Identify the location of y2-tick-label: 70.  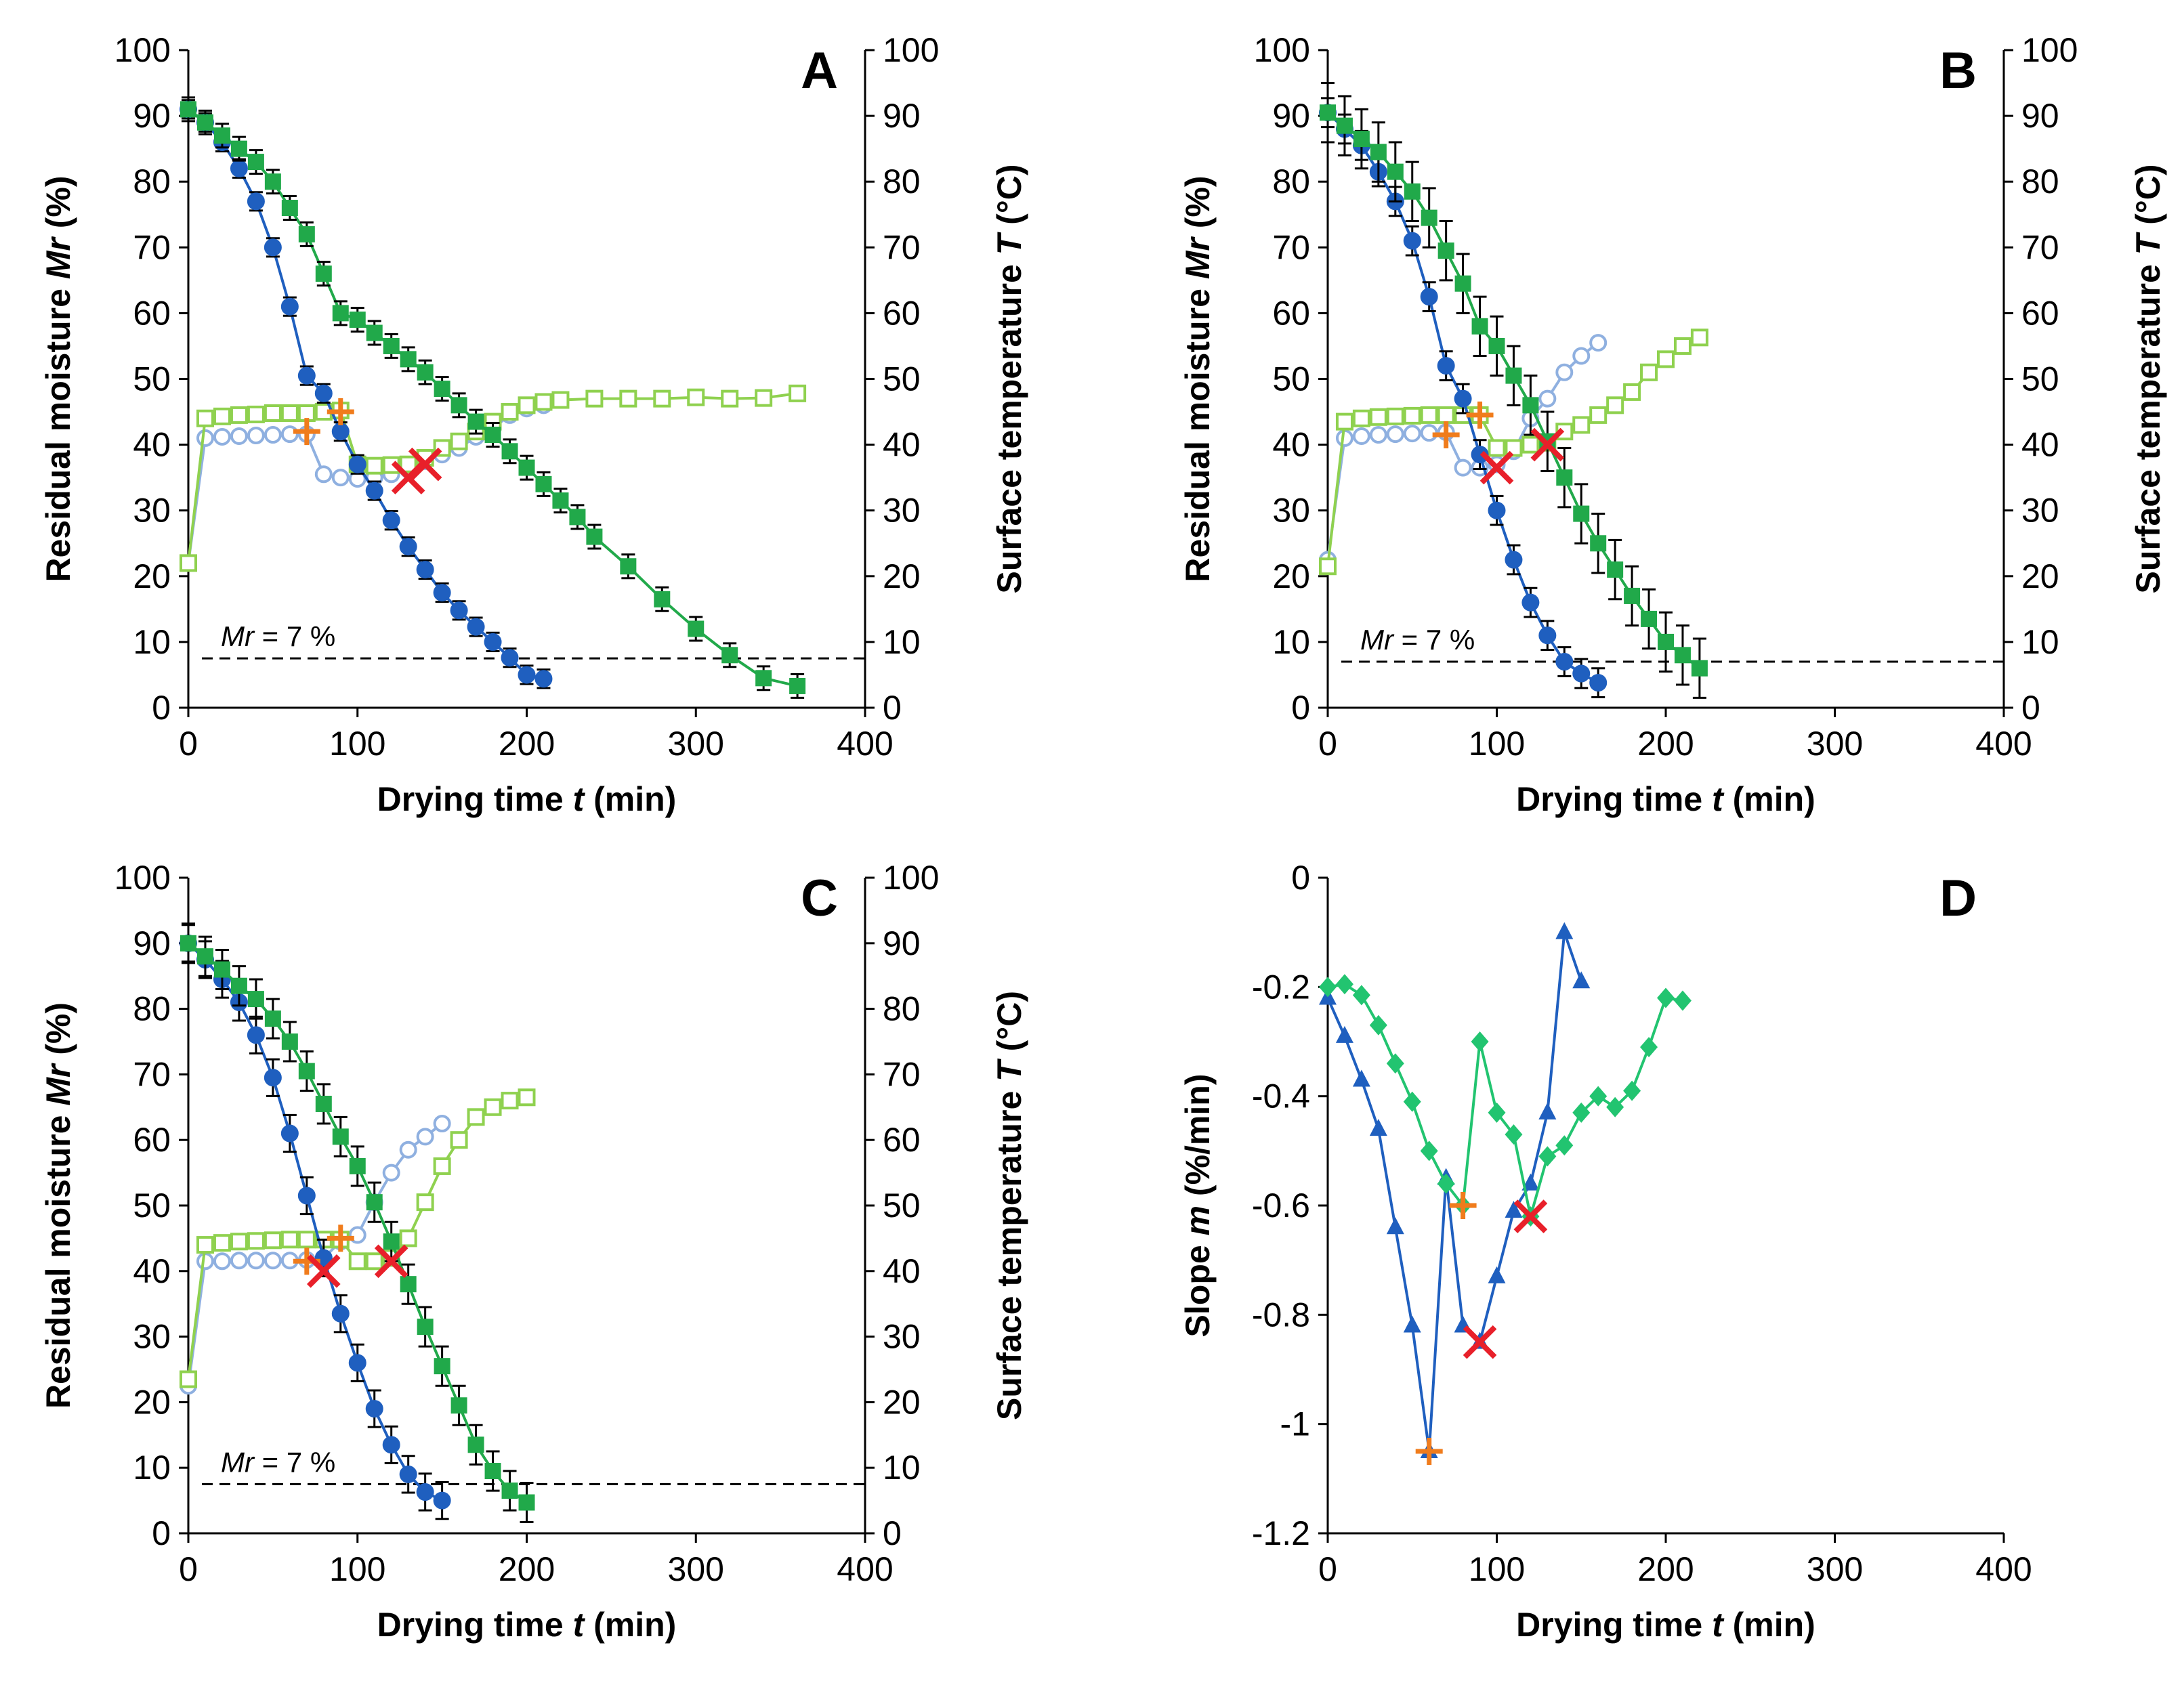
(902, 247).